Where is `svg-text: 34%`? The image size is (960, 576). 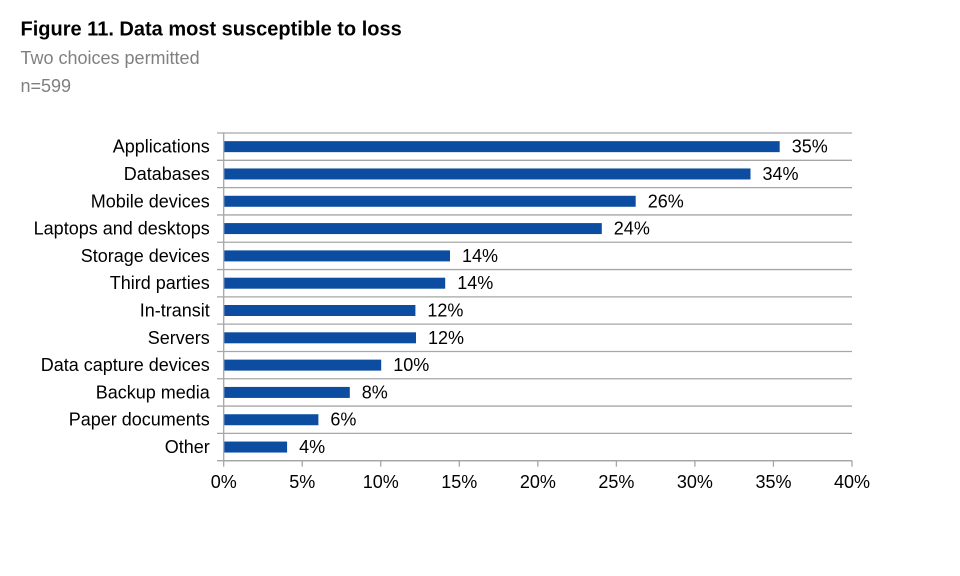
svg-text: 34% is located at coordinates (781, 174).